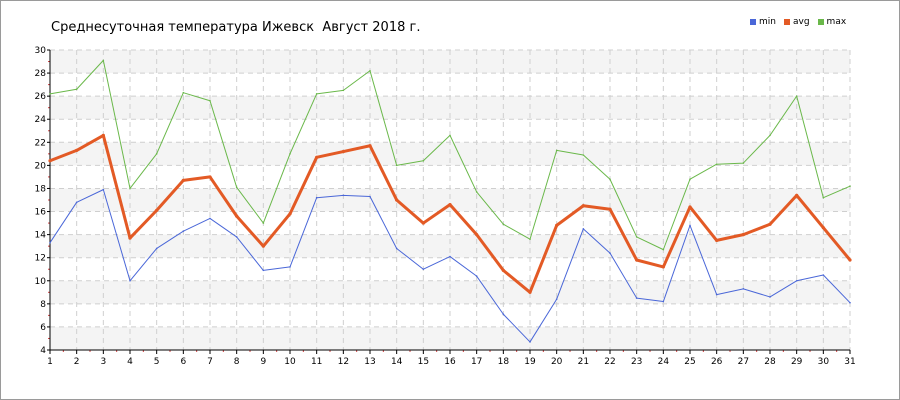  What do you see at coordinates (183, 362) in the screenshot?
I see `x-tick-label: 6` at bounding box center [183, 362].